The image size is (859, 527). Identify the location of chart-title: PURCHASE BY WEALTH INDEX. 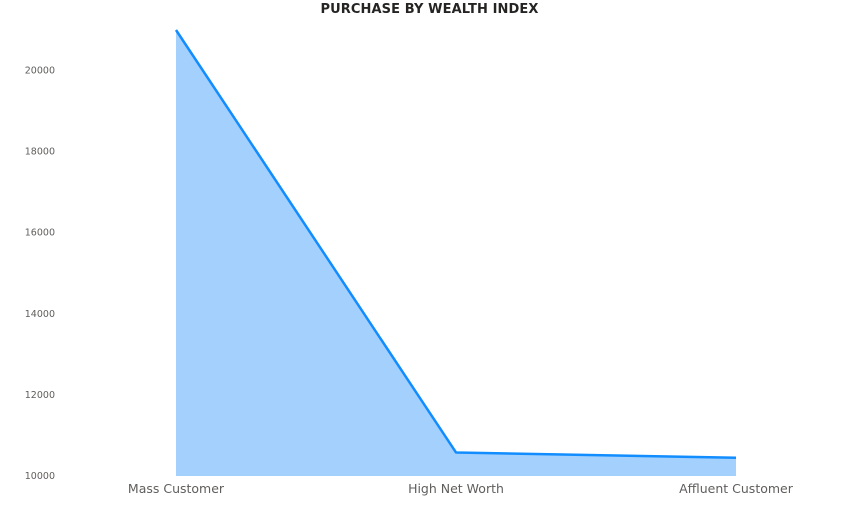
(429, 9).